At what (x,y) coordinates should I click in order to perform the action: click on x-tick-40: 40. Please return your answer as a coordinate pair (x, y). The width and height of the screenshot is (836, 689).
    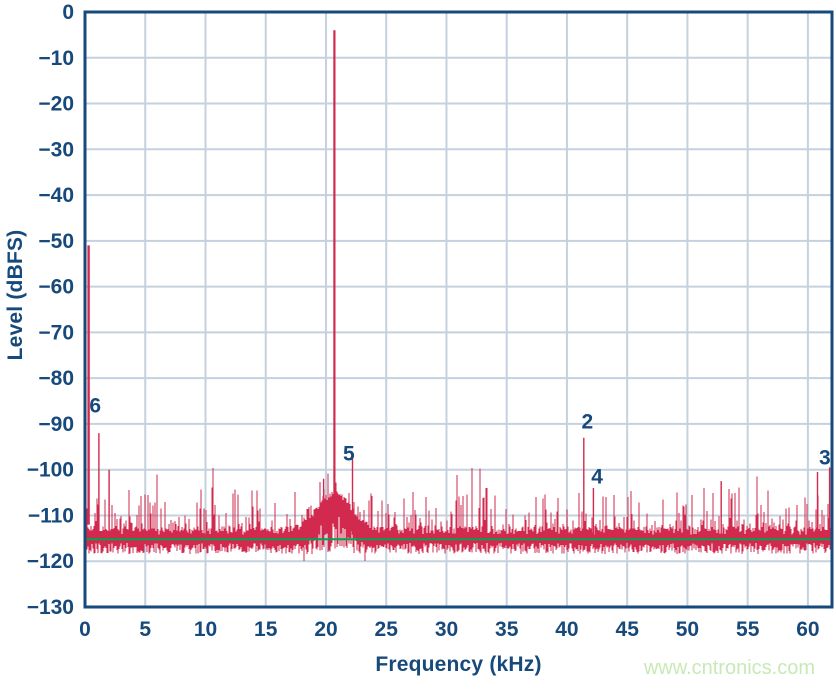
    Looking at the image, I should click on (566, 629).